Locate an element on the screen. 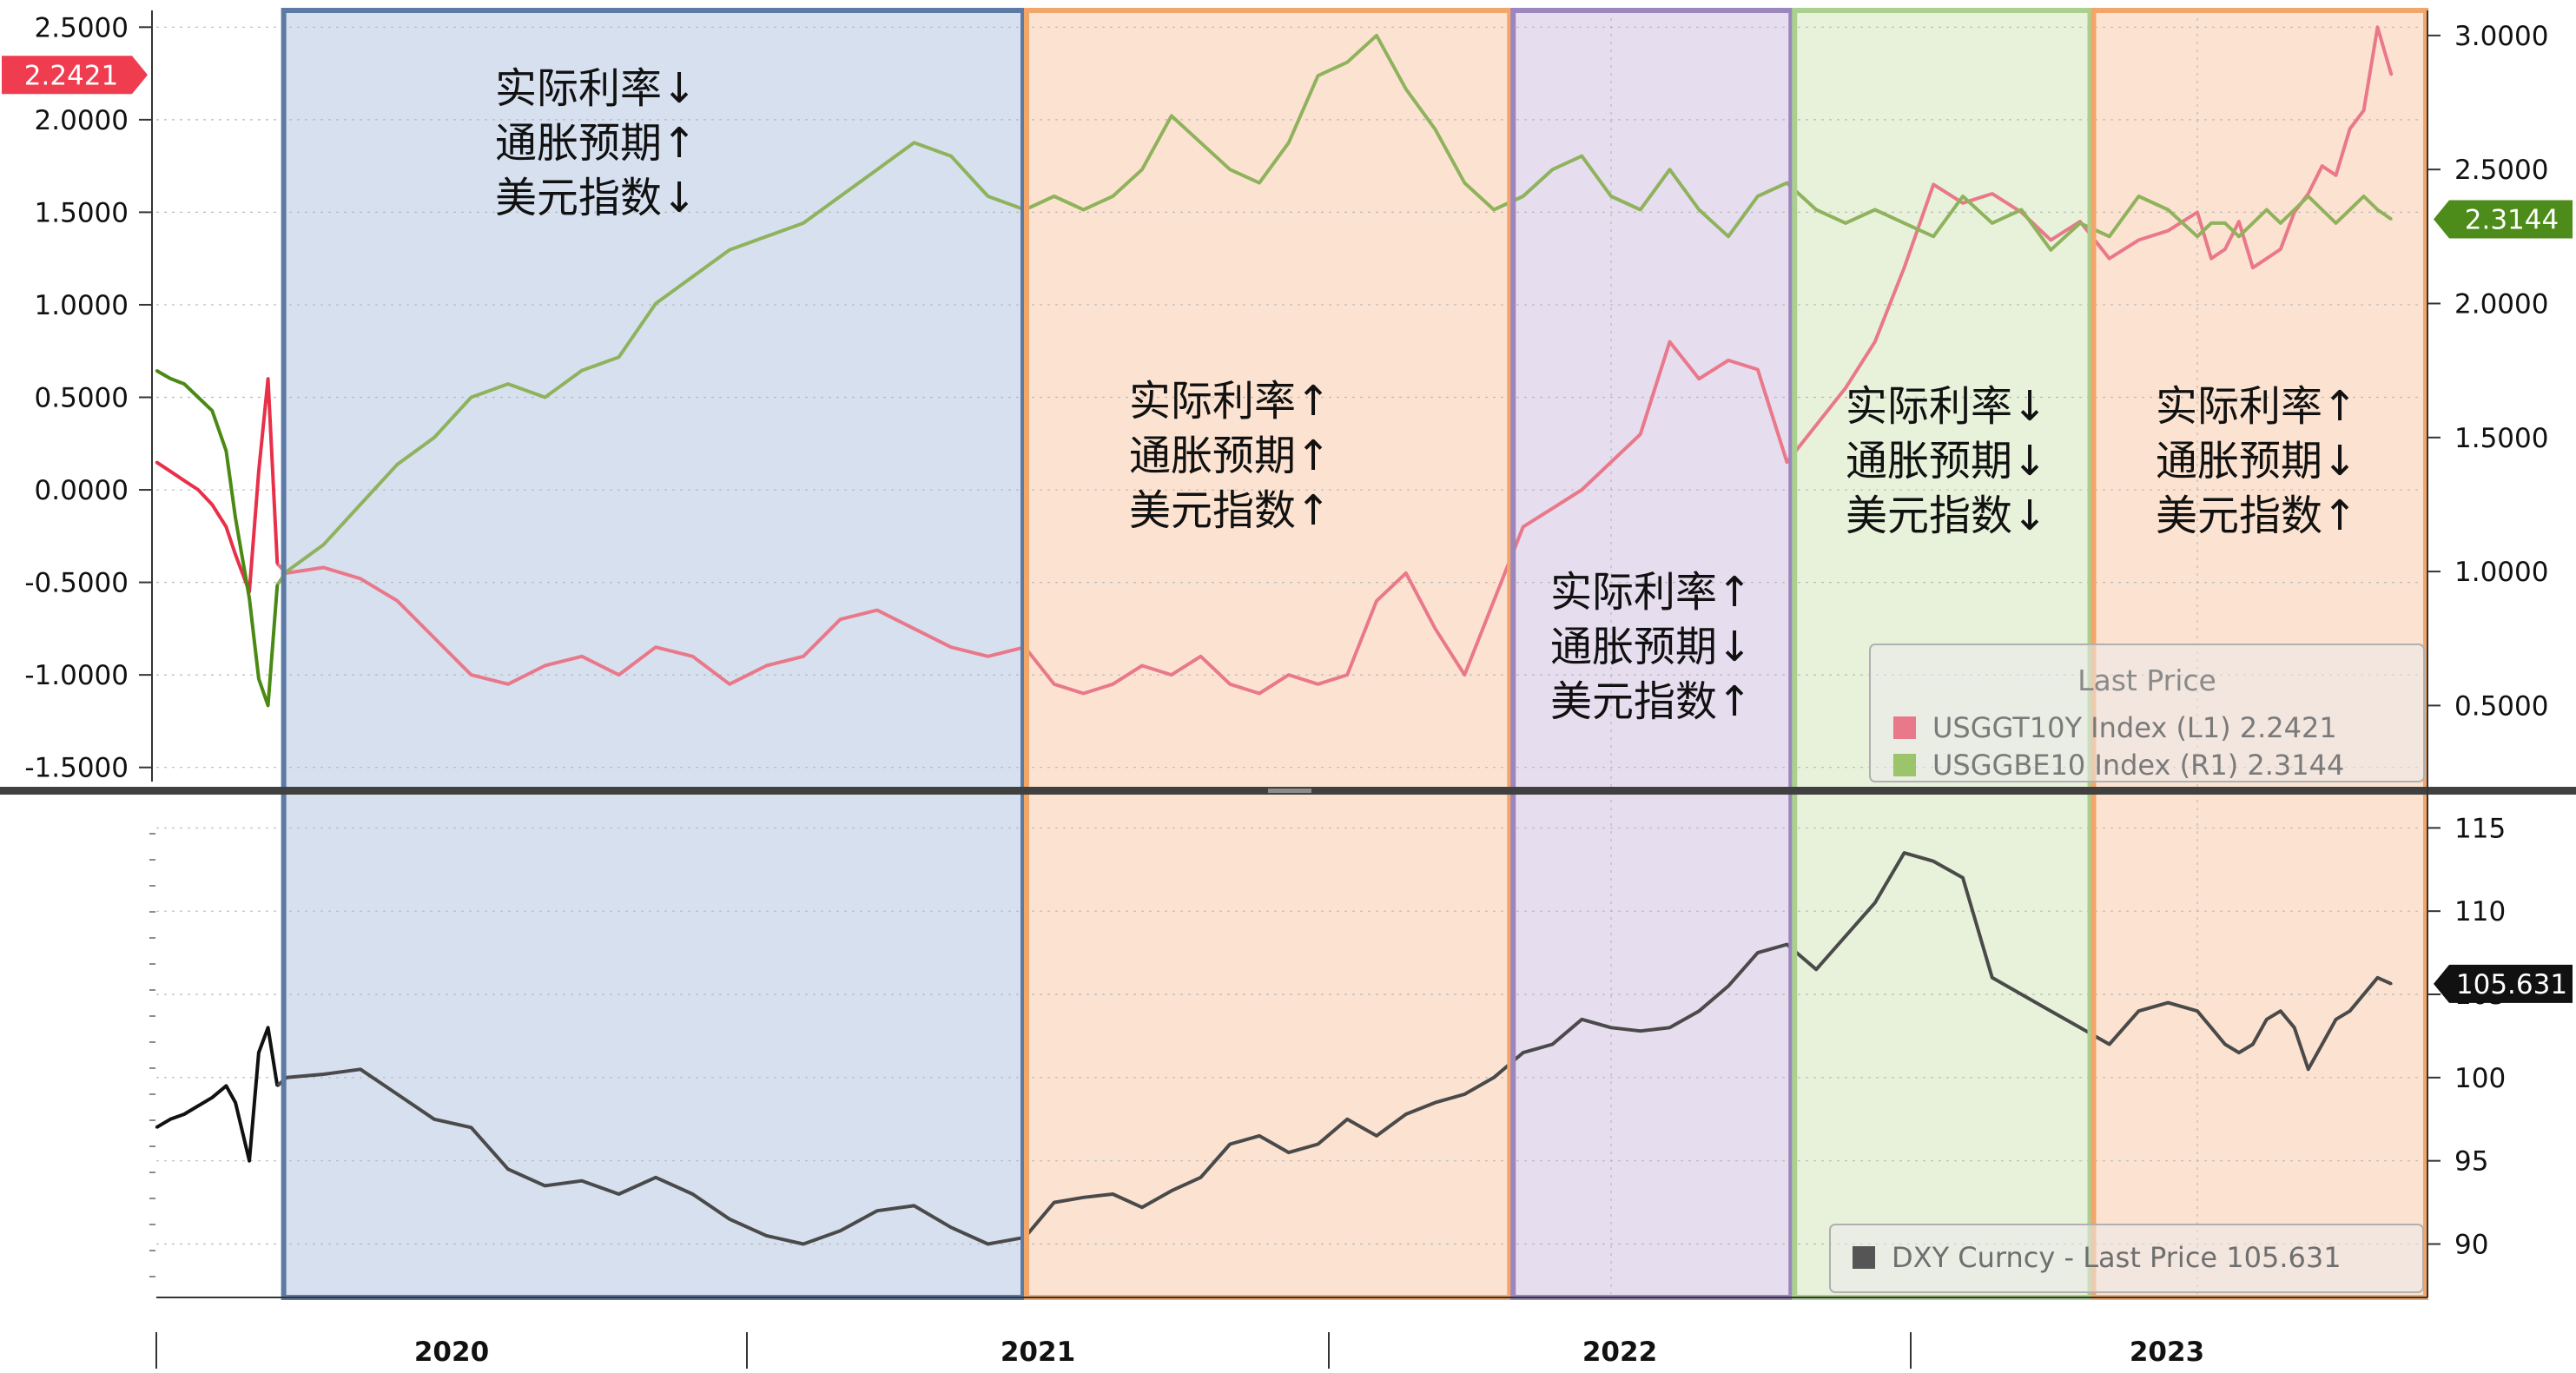 The width and height of the screenshot is (2576, 1373). legend-bottom-box is located at coordinates (2126, 1259).